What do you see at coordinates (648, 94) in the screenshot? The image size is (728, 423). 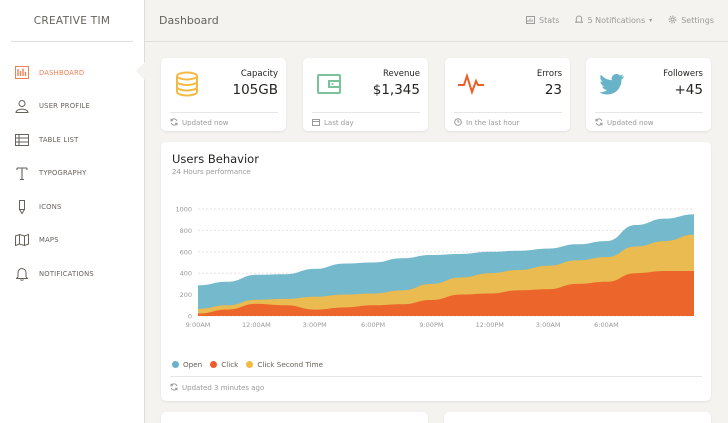 I see `stat-card-followers: Followers +45 Updated now` at bounding box center [648, 94].